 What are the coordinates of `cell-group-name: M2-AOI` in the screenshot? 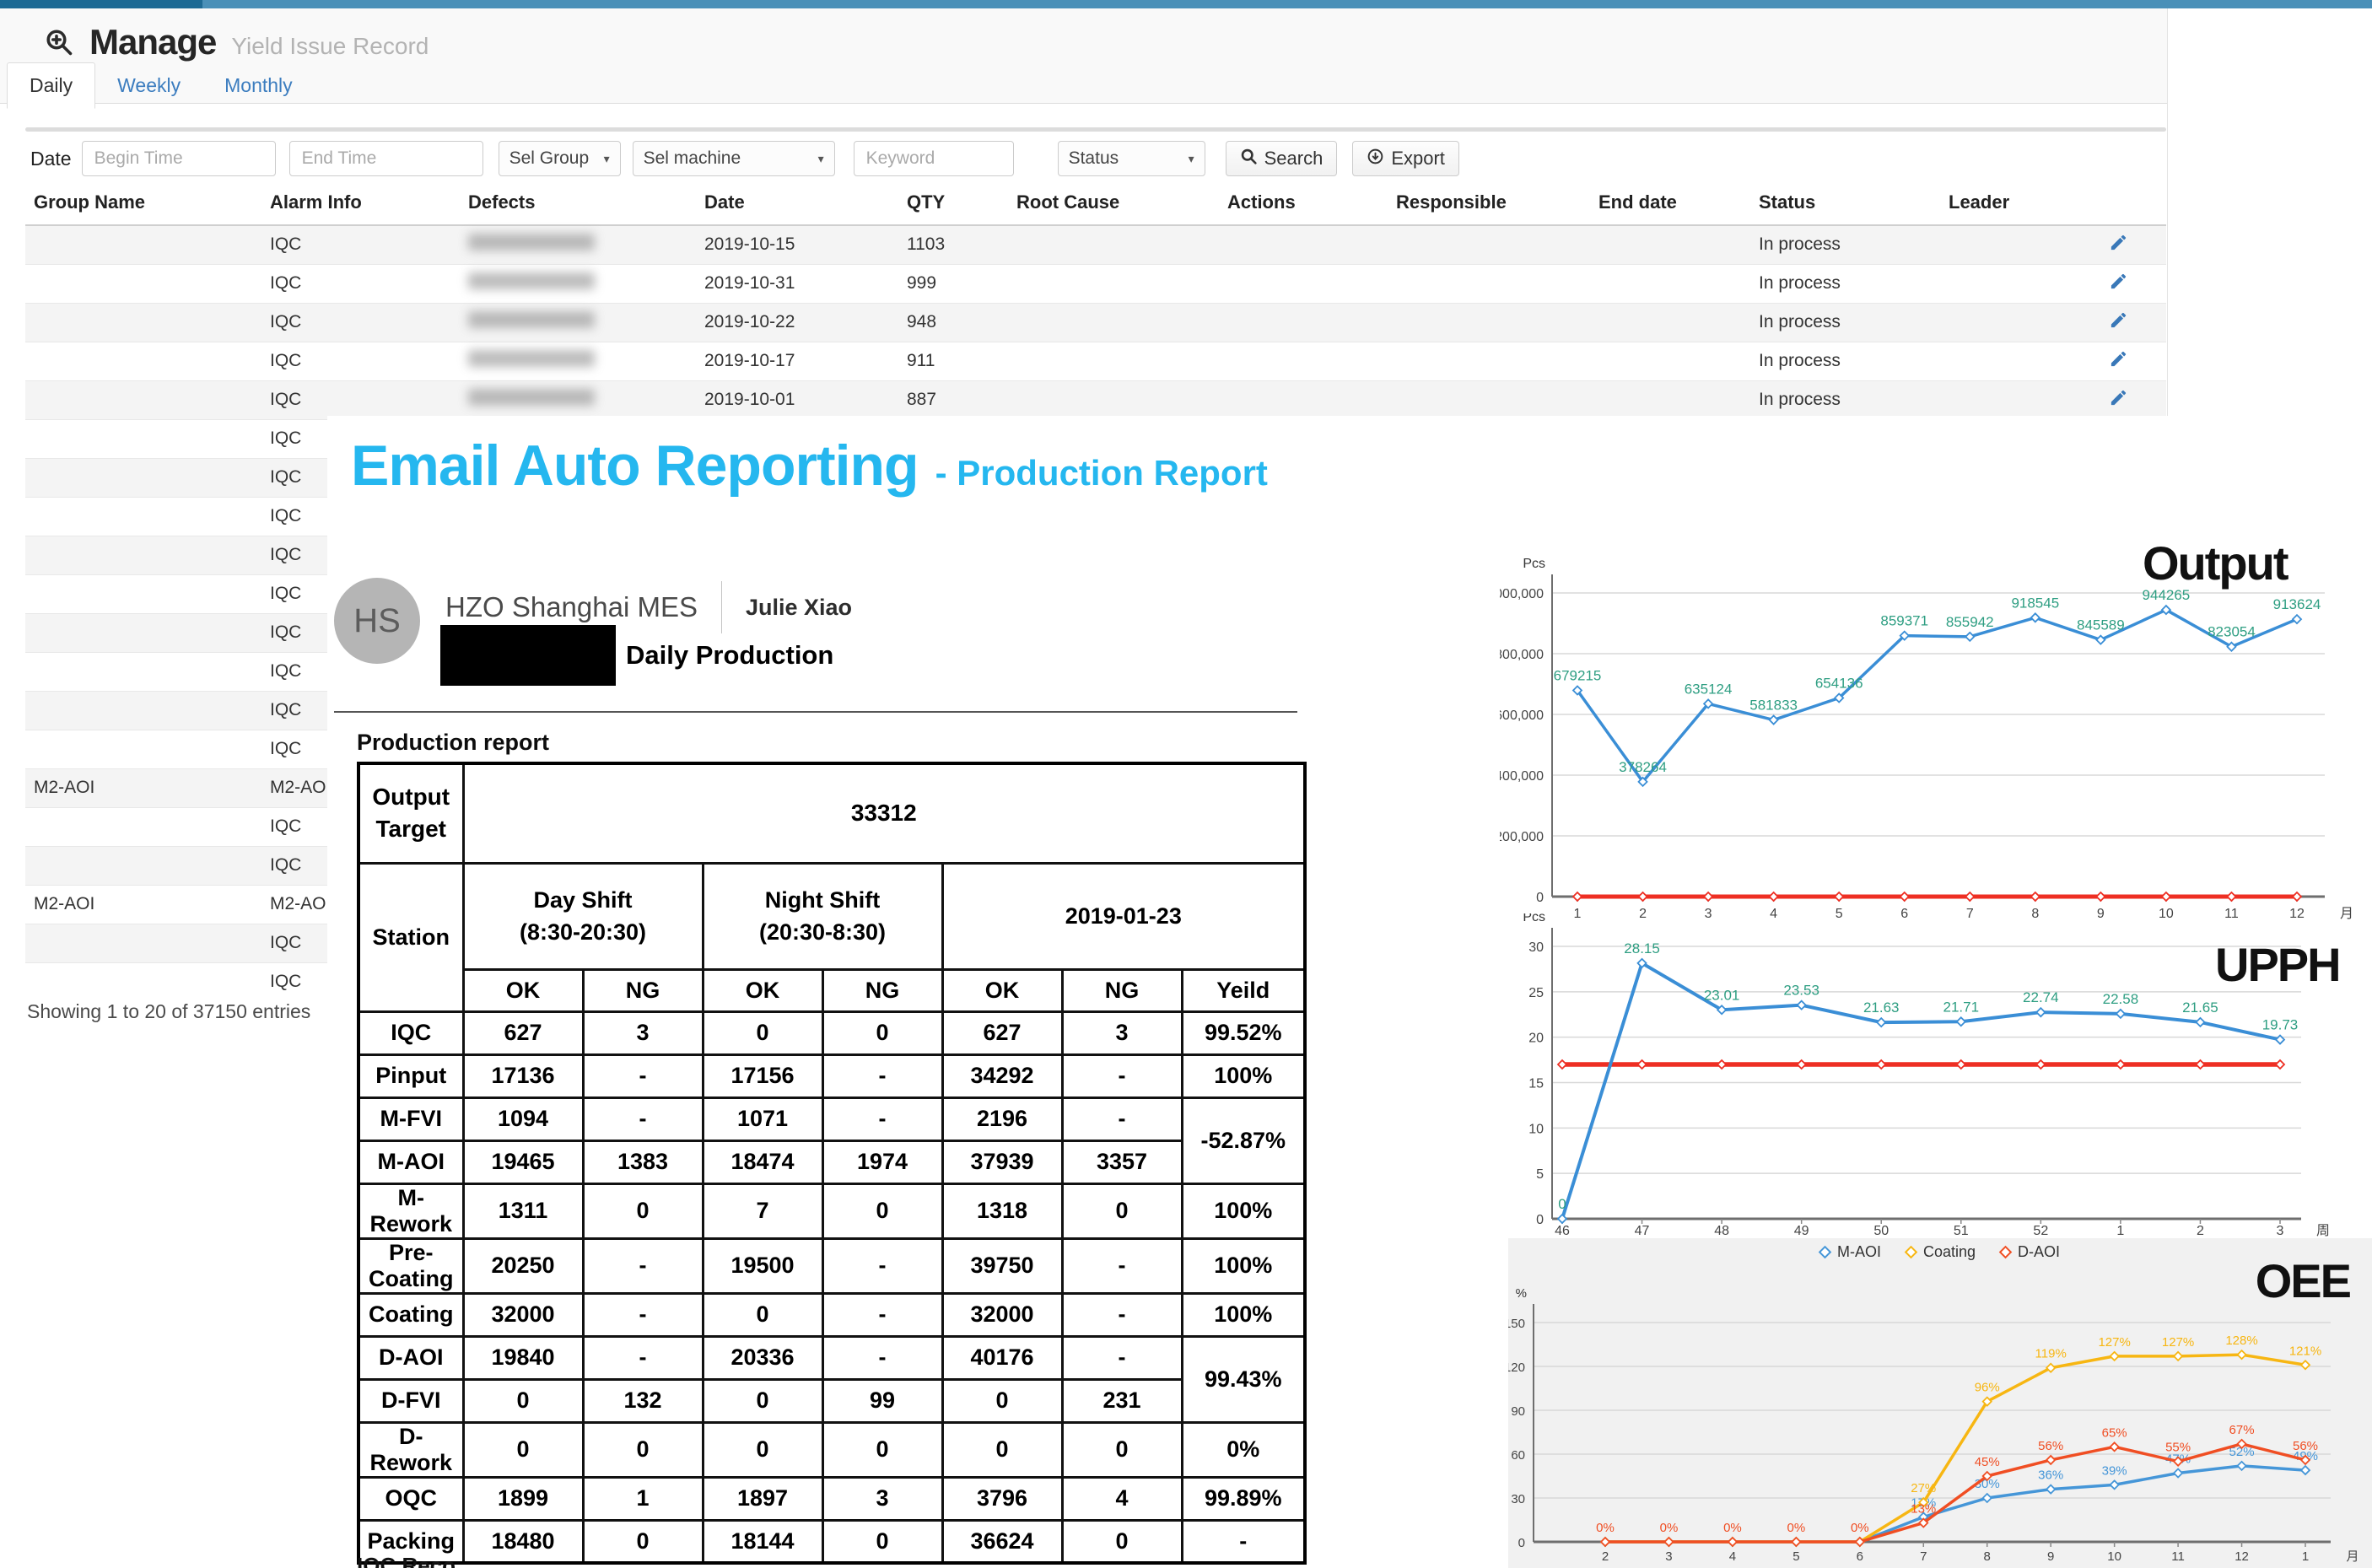 It's located at (143, 787).